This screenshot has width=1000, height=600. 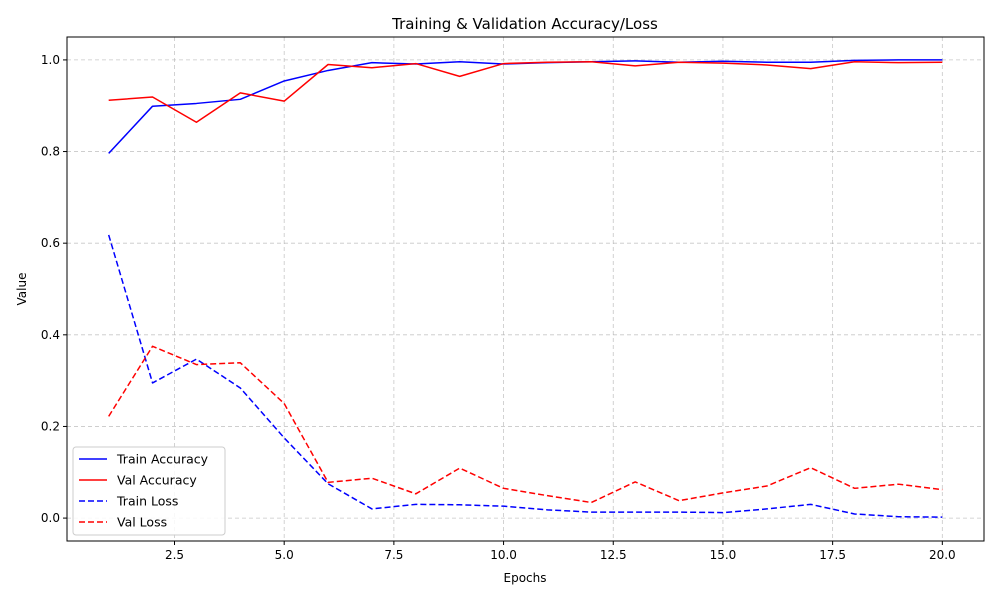 I want to click on y-axis-title: Value, so click(x=22, y=289).